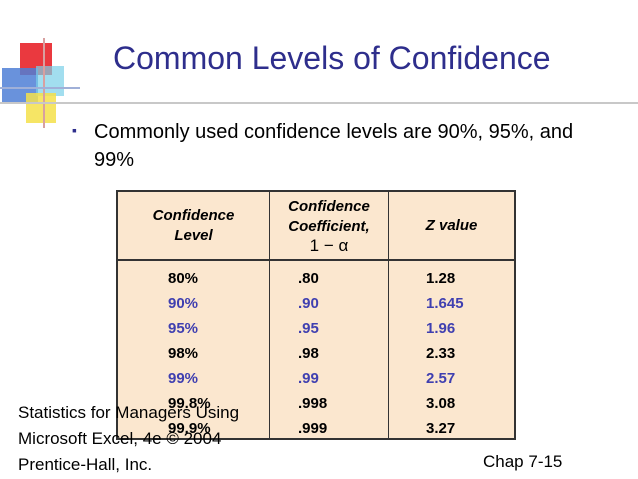 The width and height of the screenshot is (638, 479). I want to click on level-cell: 99%, so click(183, 378).